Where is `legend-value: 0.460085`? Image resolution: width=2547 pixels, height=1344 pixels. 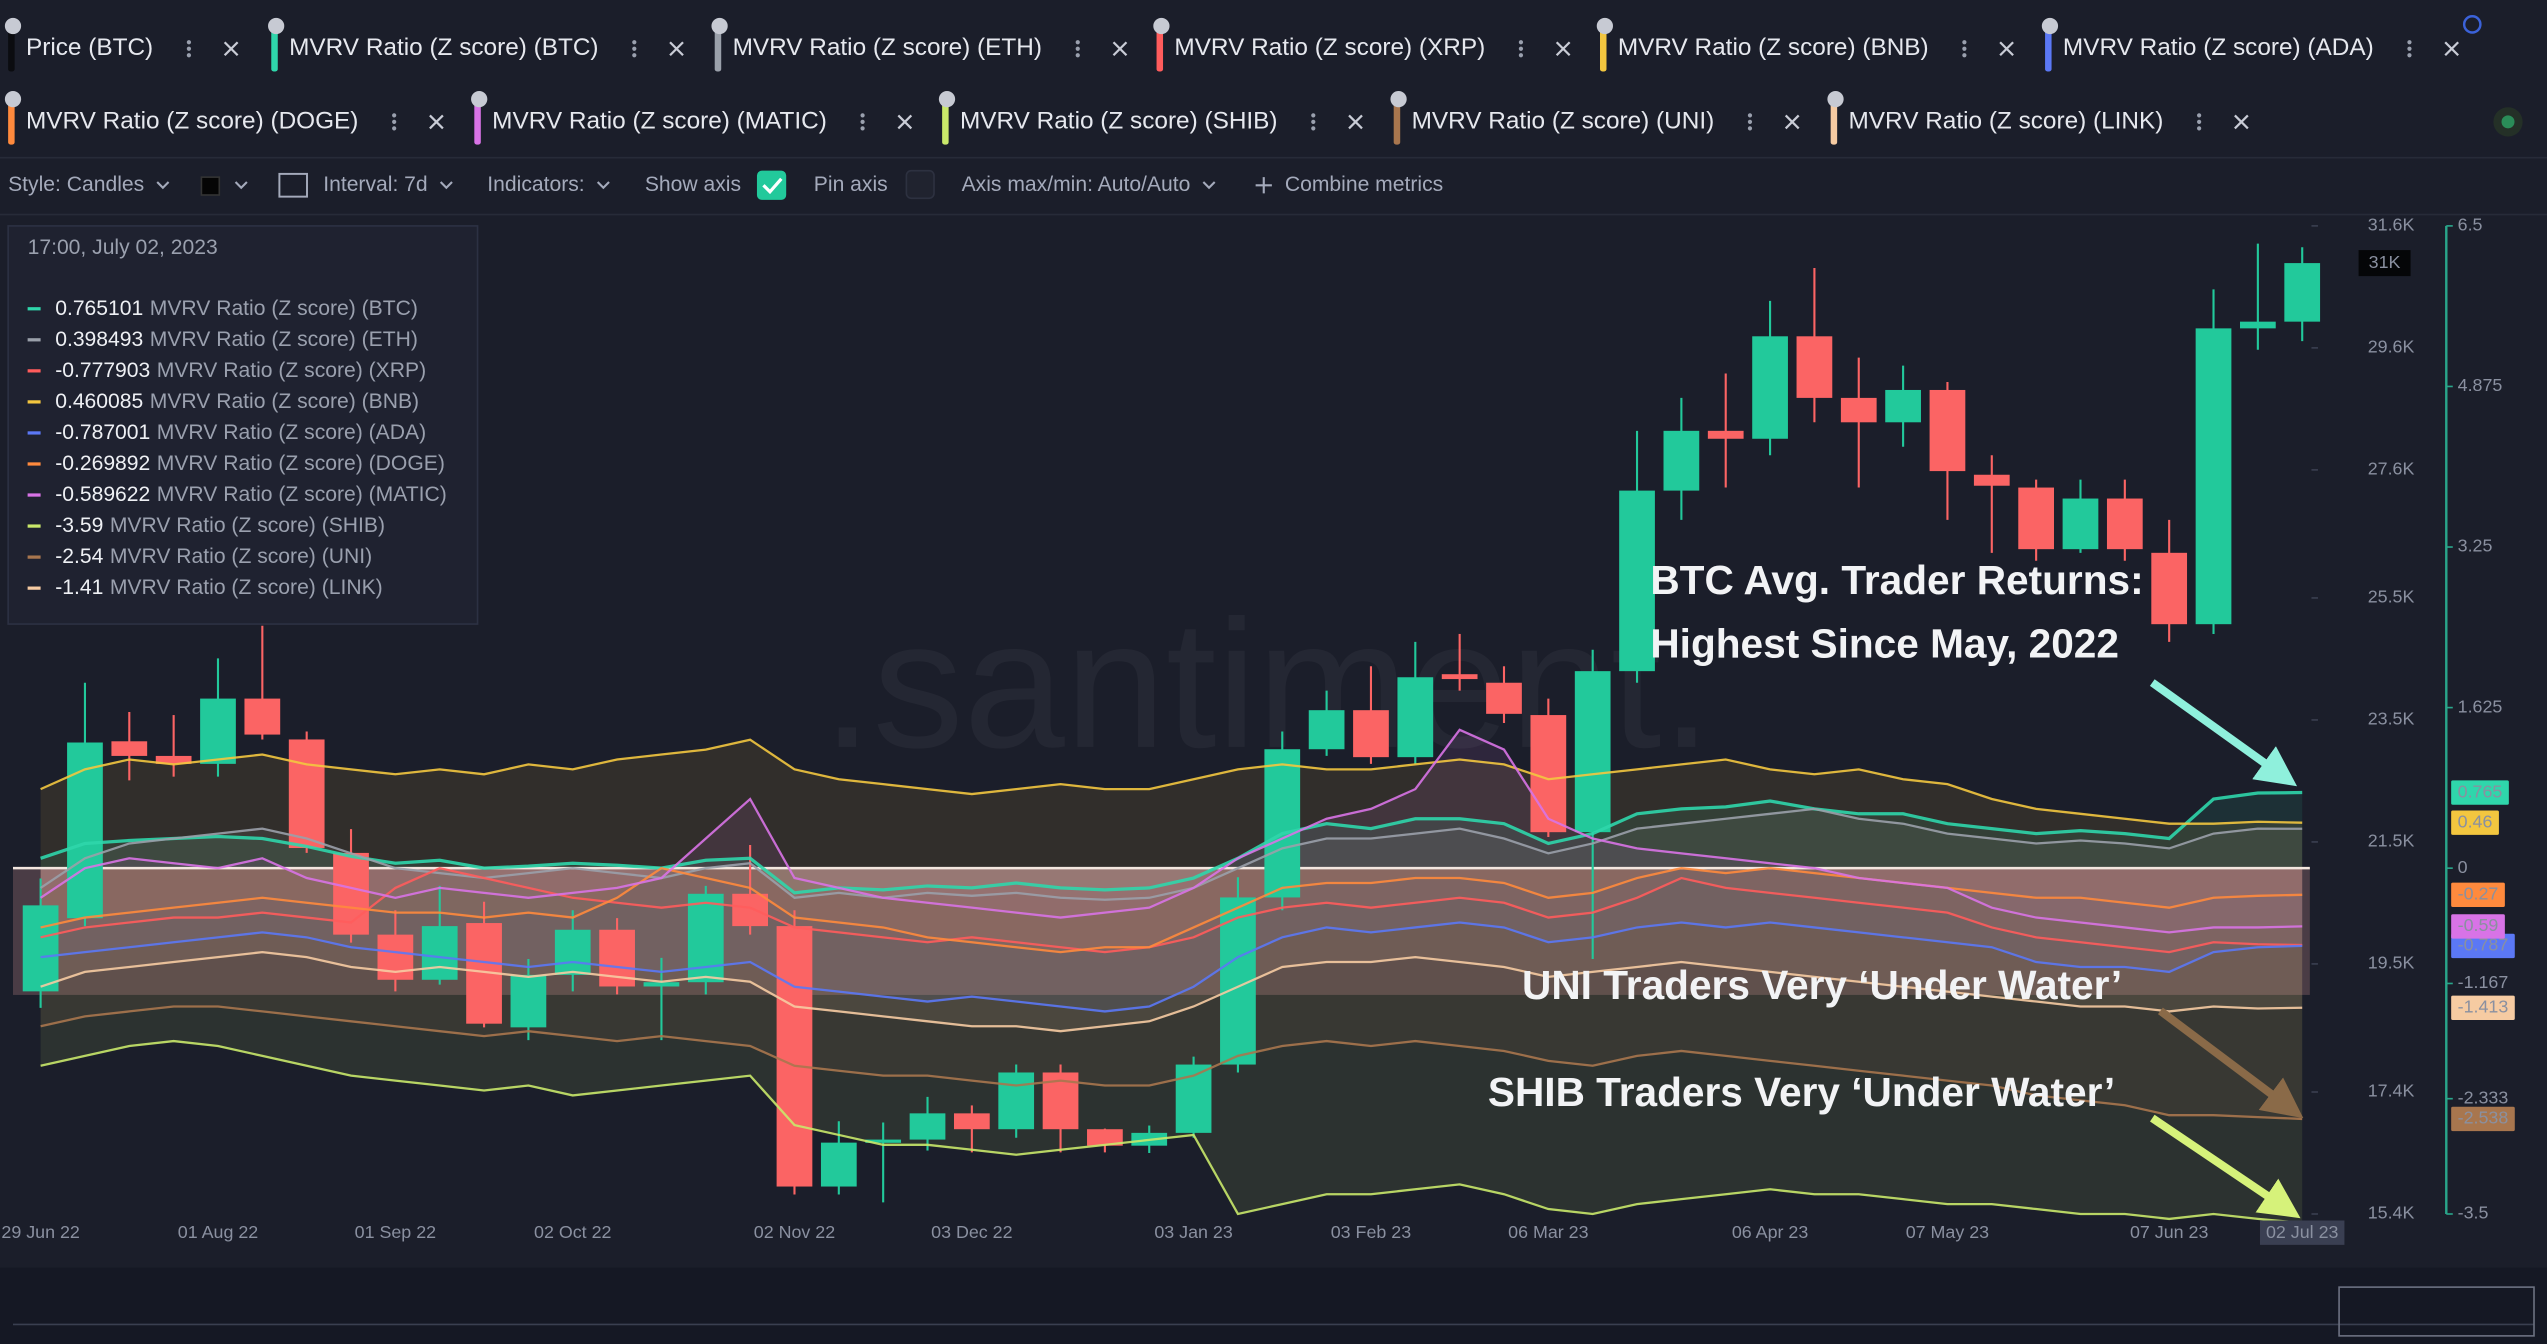 legend-value: 0.460085 is located at coordinates (99, 400).